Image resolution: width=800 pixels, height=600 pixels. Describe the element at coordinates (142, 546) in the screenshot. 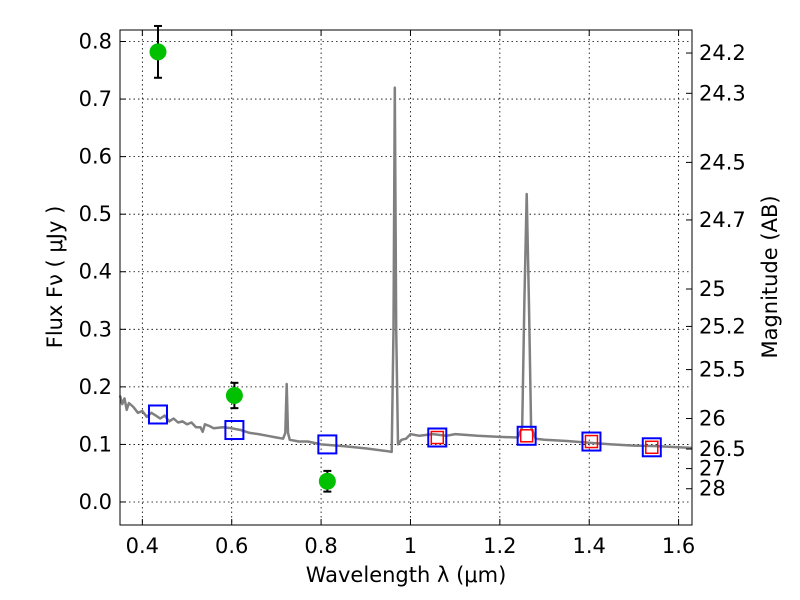

I see `x-tick-label: 0.4` at that location.